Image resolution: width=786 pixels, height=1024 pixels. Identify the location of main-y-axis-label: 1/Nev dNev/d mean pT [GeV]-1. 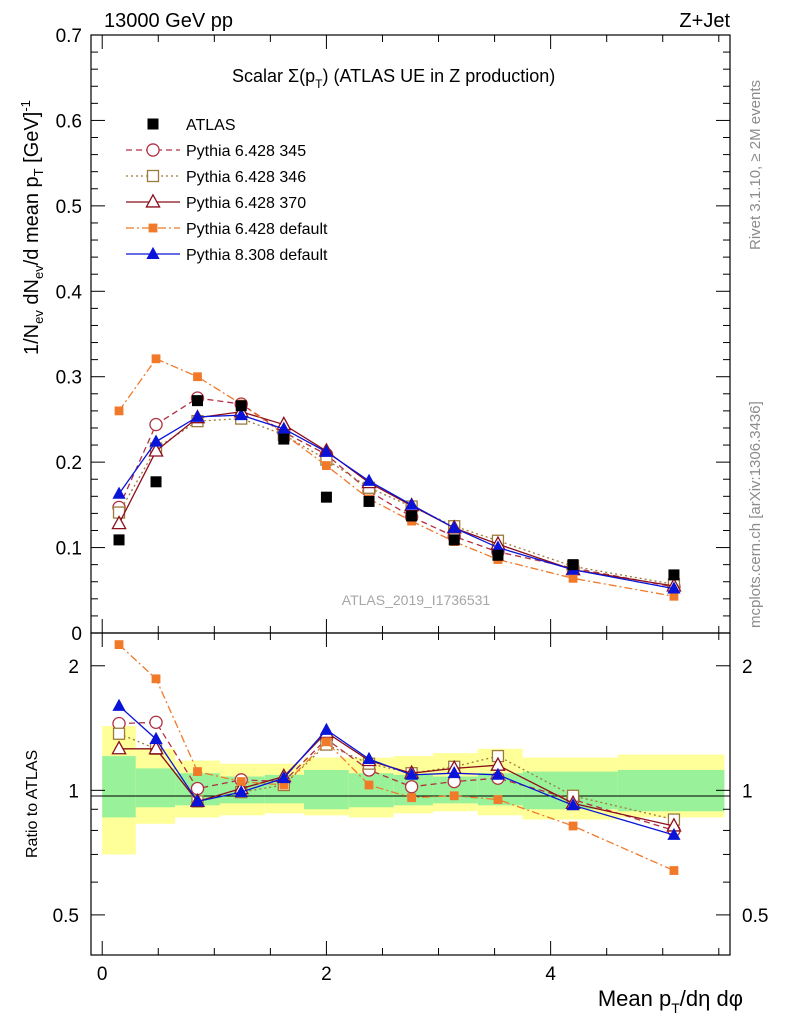
(32, 227).